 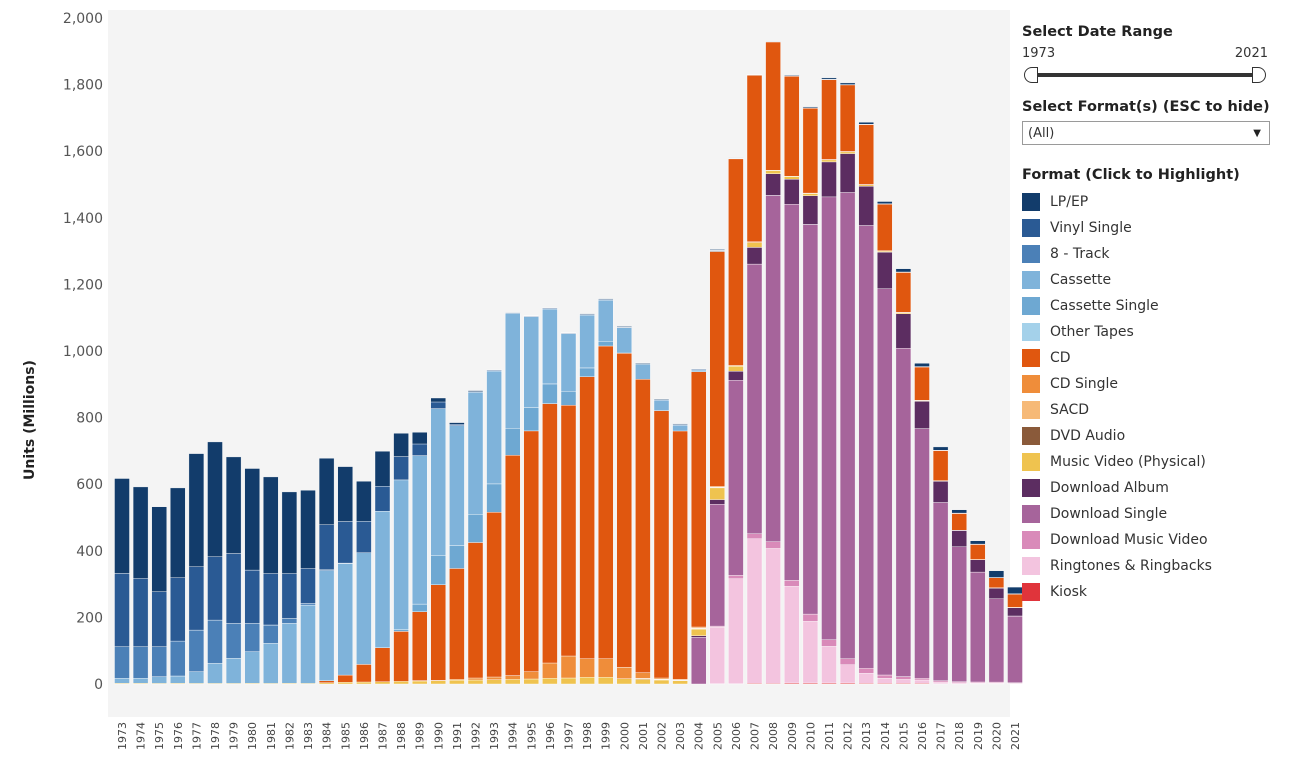 I want to click on bar-segment-lp-ep-1988, so click(x=401, y=445).